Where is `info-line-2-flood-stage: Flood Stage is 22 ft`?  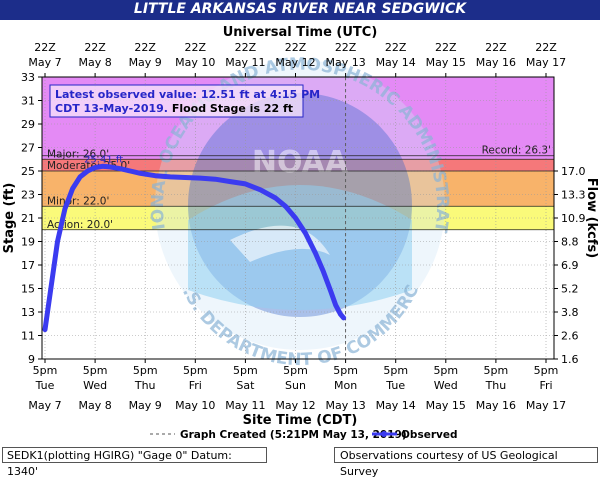
info-line-2-flood-stage: Flood Stage is 22 ft is located at coordinates (230, 108).